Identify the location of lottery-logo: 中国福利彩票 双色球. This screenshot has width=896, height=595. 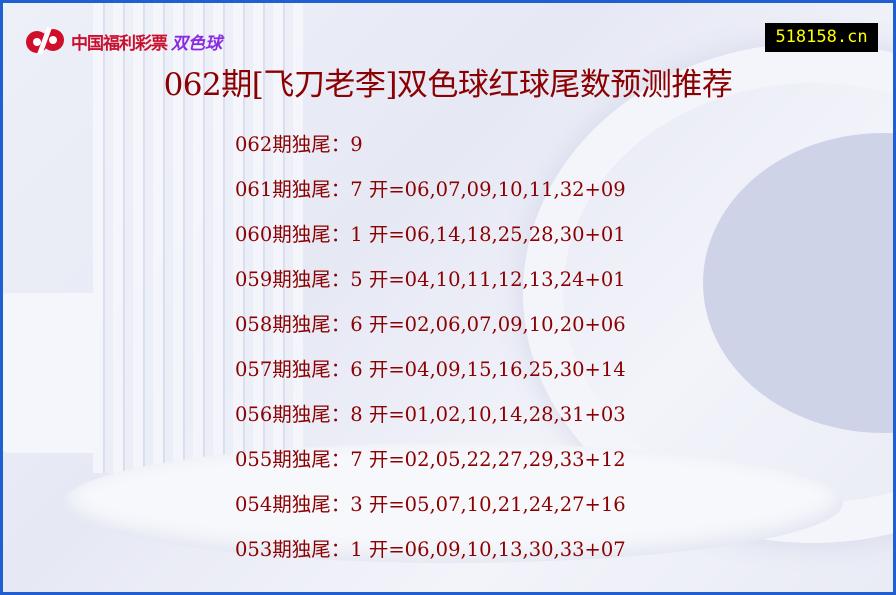
(122, 41).